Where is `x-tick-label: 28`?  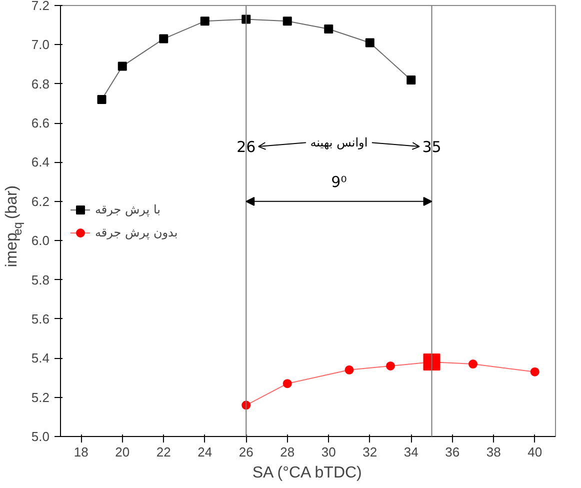
x-tick-label: 28 is located at coordinates (287, 452).